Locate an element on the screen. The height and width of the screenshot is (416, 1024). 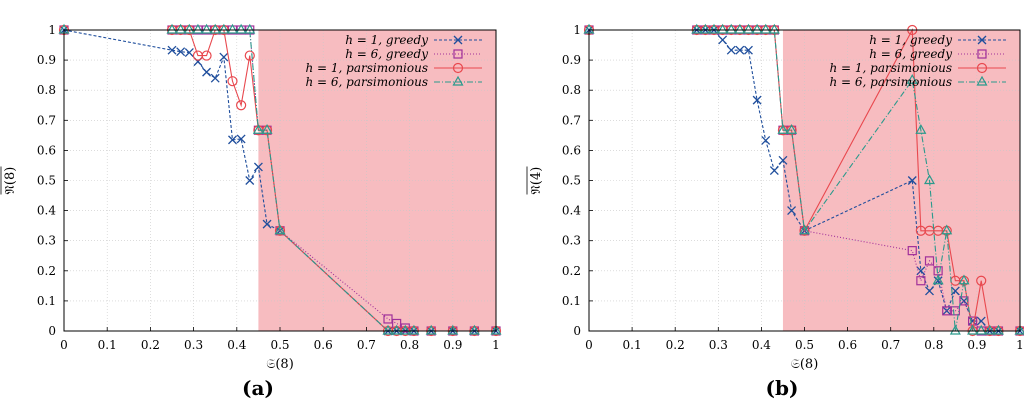
y-axis-label: 𝔑(4) is located at coordinates (536, 181).